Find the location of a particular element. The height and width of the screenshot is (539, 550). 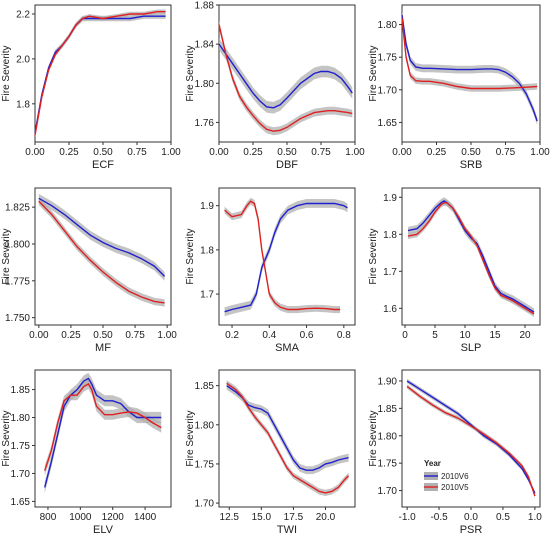

chart-panel-sma: 0.2 0.4 0.6 0.8 1.7 1.8 1.9 SMA Fire Severity is located at coordinates (270, 270).